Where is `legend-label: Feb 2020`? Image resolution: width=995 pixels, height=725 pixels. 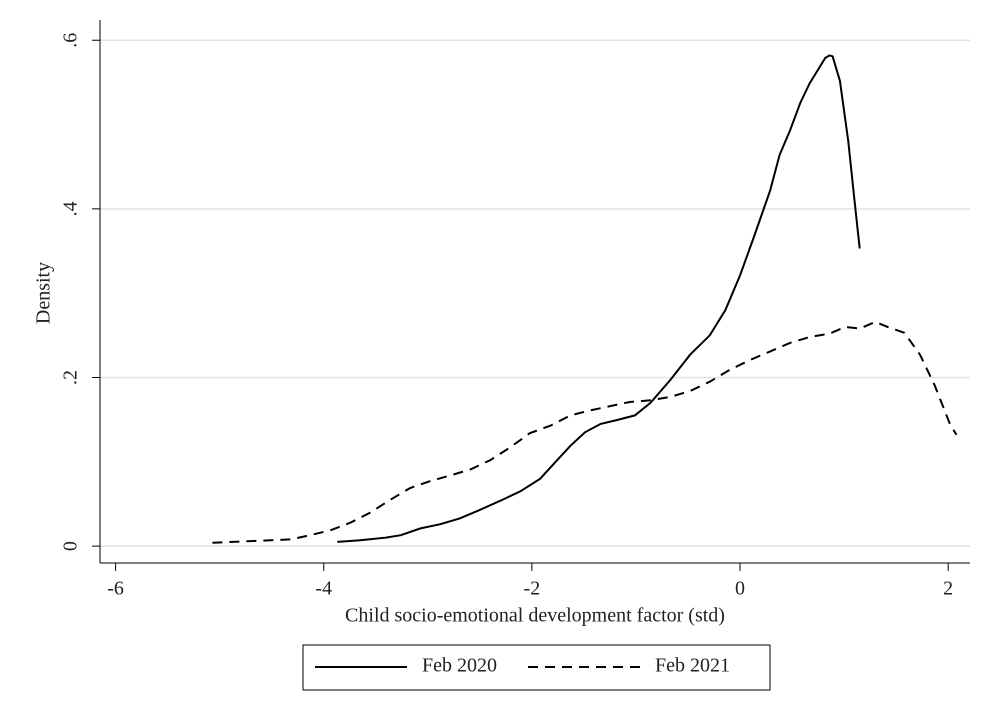 legend-label: Feb 2020 is located at coordinates (459, 666).